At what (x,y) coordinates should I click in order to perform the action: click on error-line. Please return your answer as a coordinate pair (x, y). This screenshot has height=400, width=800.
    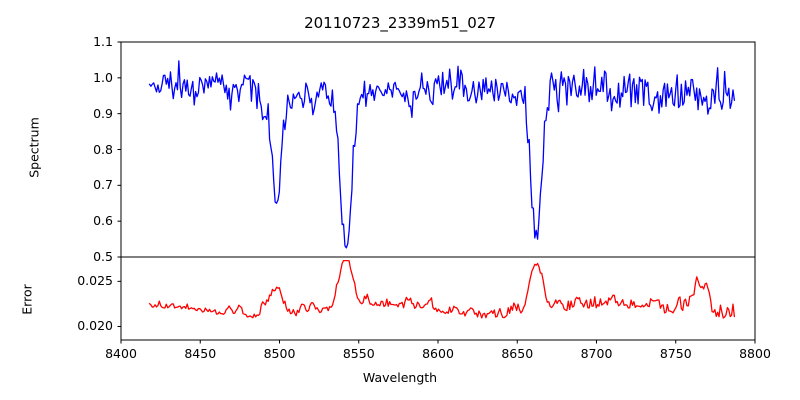
    Looking at the image, I should click on (442, 289).